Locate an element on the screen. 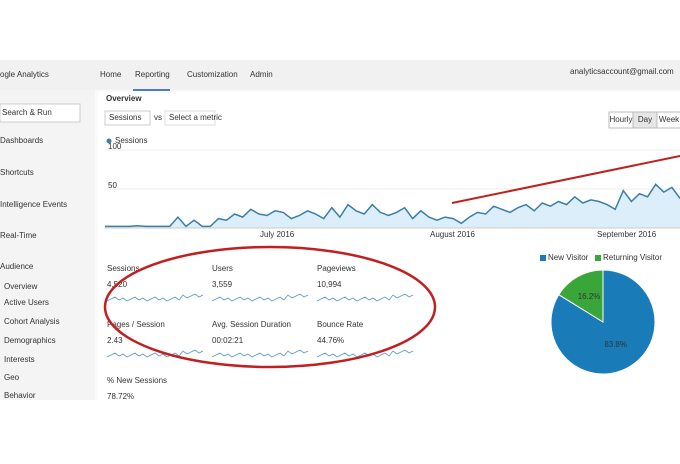 The image size is (680, 464). logo: ogle Analytics is located at coordinates (24, 74).